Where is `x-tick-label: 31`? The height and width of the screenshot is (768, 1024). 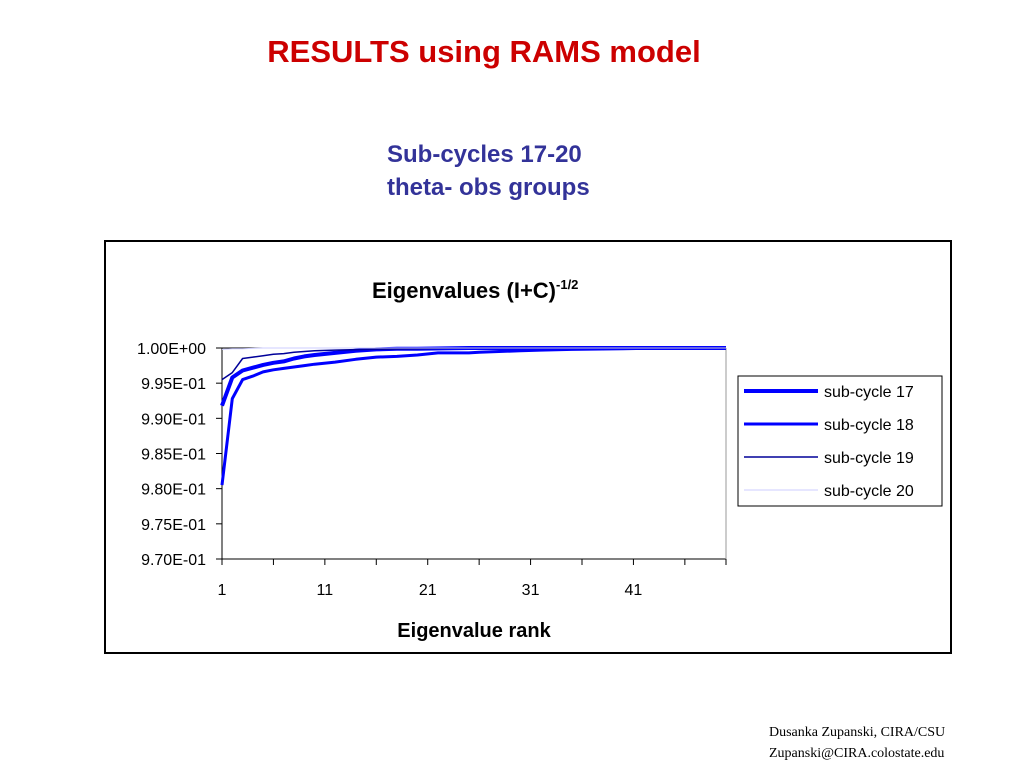
x-tick-label: 31 is located at coordinates (531, 590).